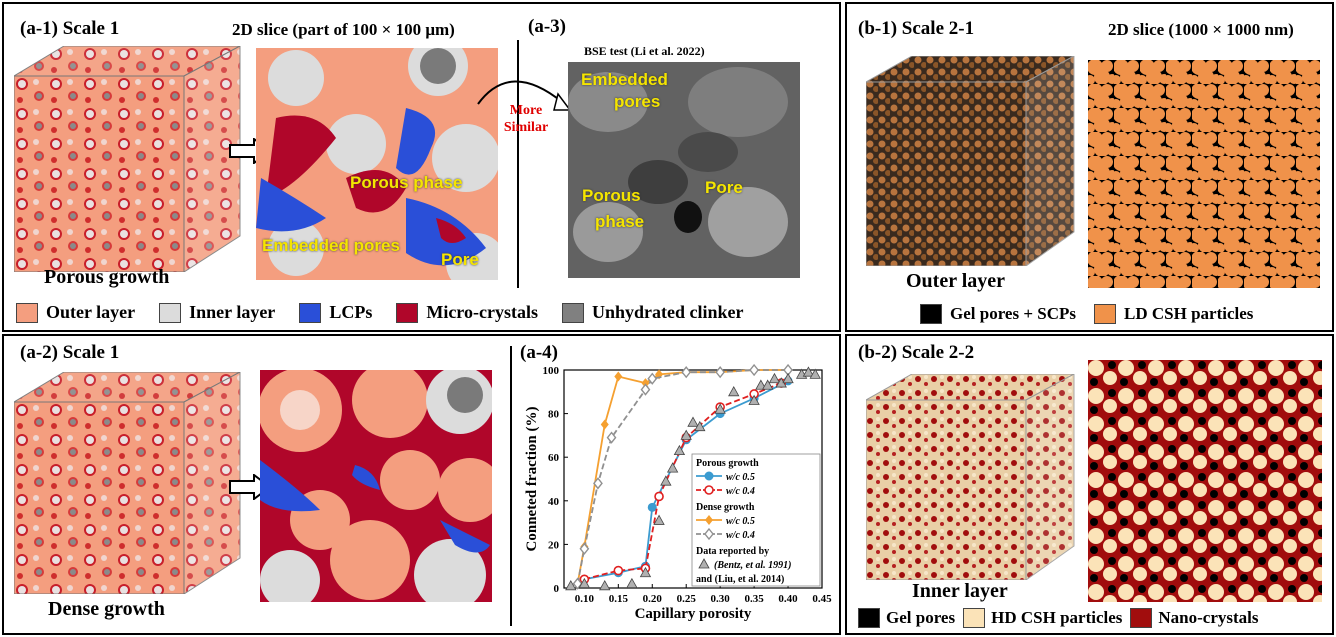 The height and width of the screenshot is (637, 1336). Describe the element at coordinates (921, 617) in the screenshot. I see `legend-label-gel-pores: Gel pores` at that location.